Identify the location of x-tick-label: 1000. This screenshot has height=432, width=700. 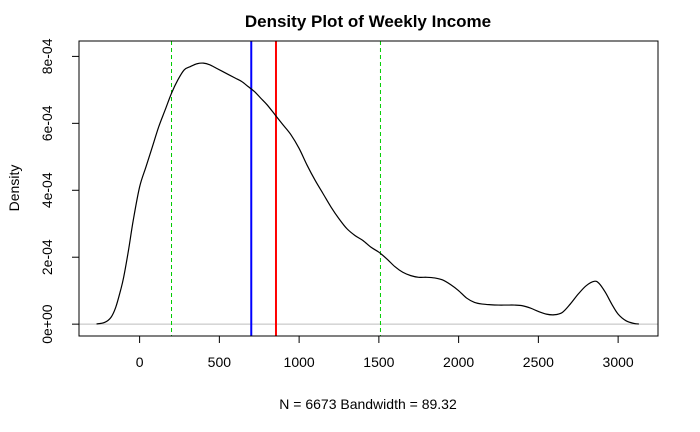
(299, 362).